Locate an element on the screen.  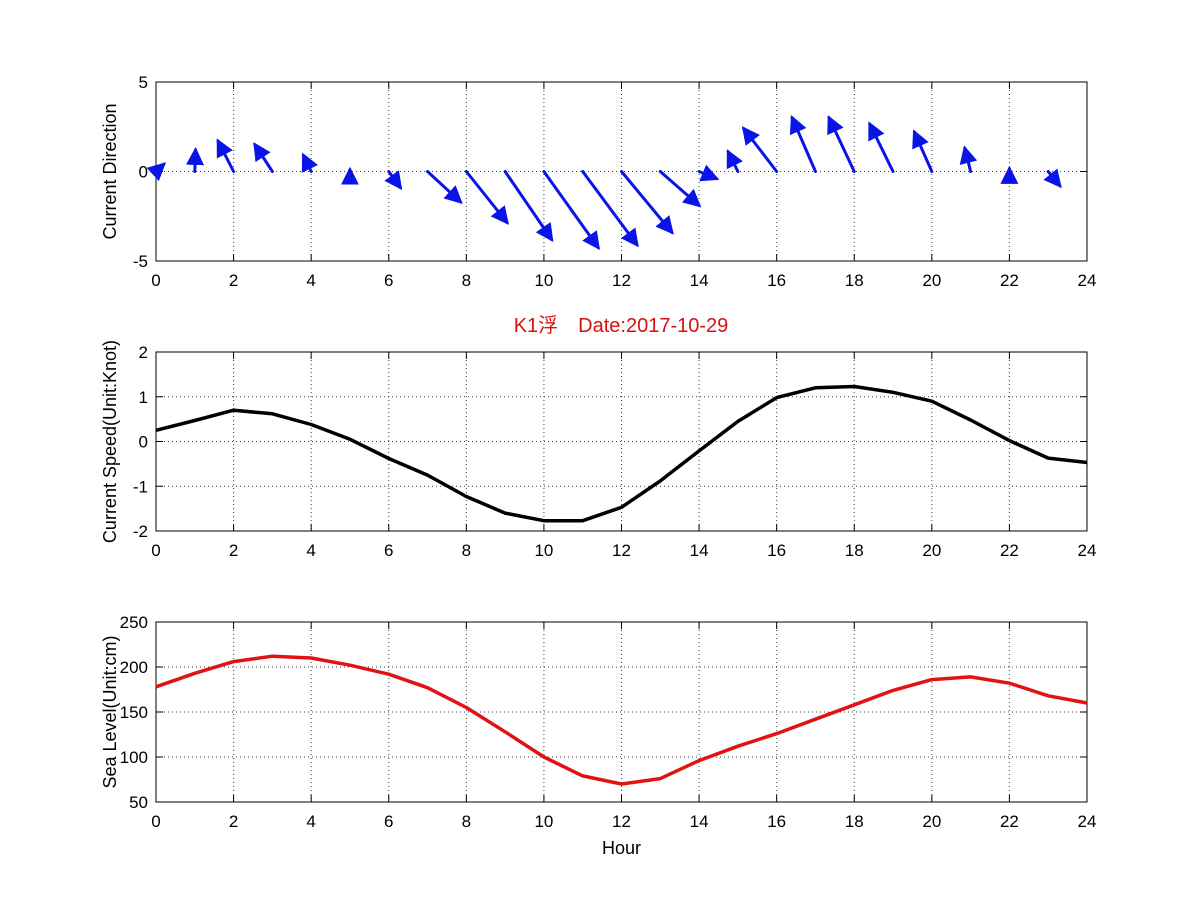
y-tick-label: -5 is located at coordinates (140, 261).